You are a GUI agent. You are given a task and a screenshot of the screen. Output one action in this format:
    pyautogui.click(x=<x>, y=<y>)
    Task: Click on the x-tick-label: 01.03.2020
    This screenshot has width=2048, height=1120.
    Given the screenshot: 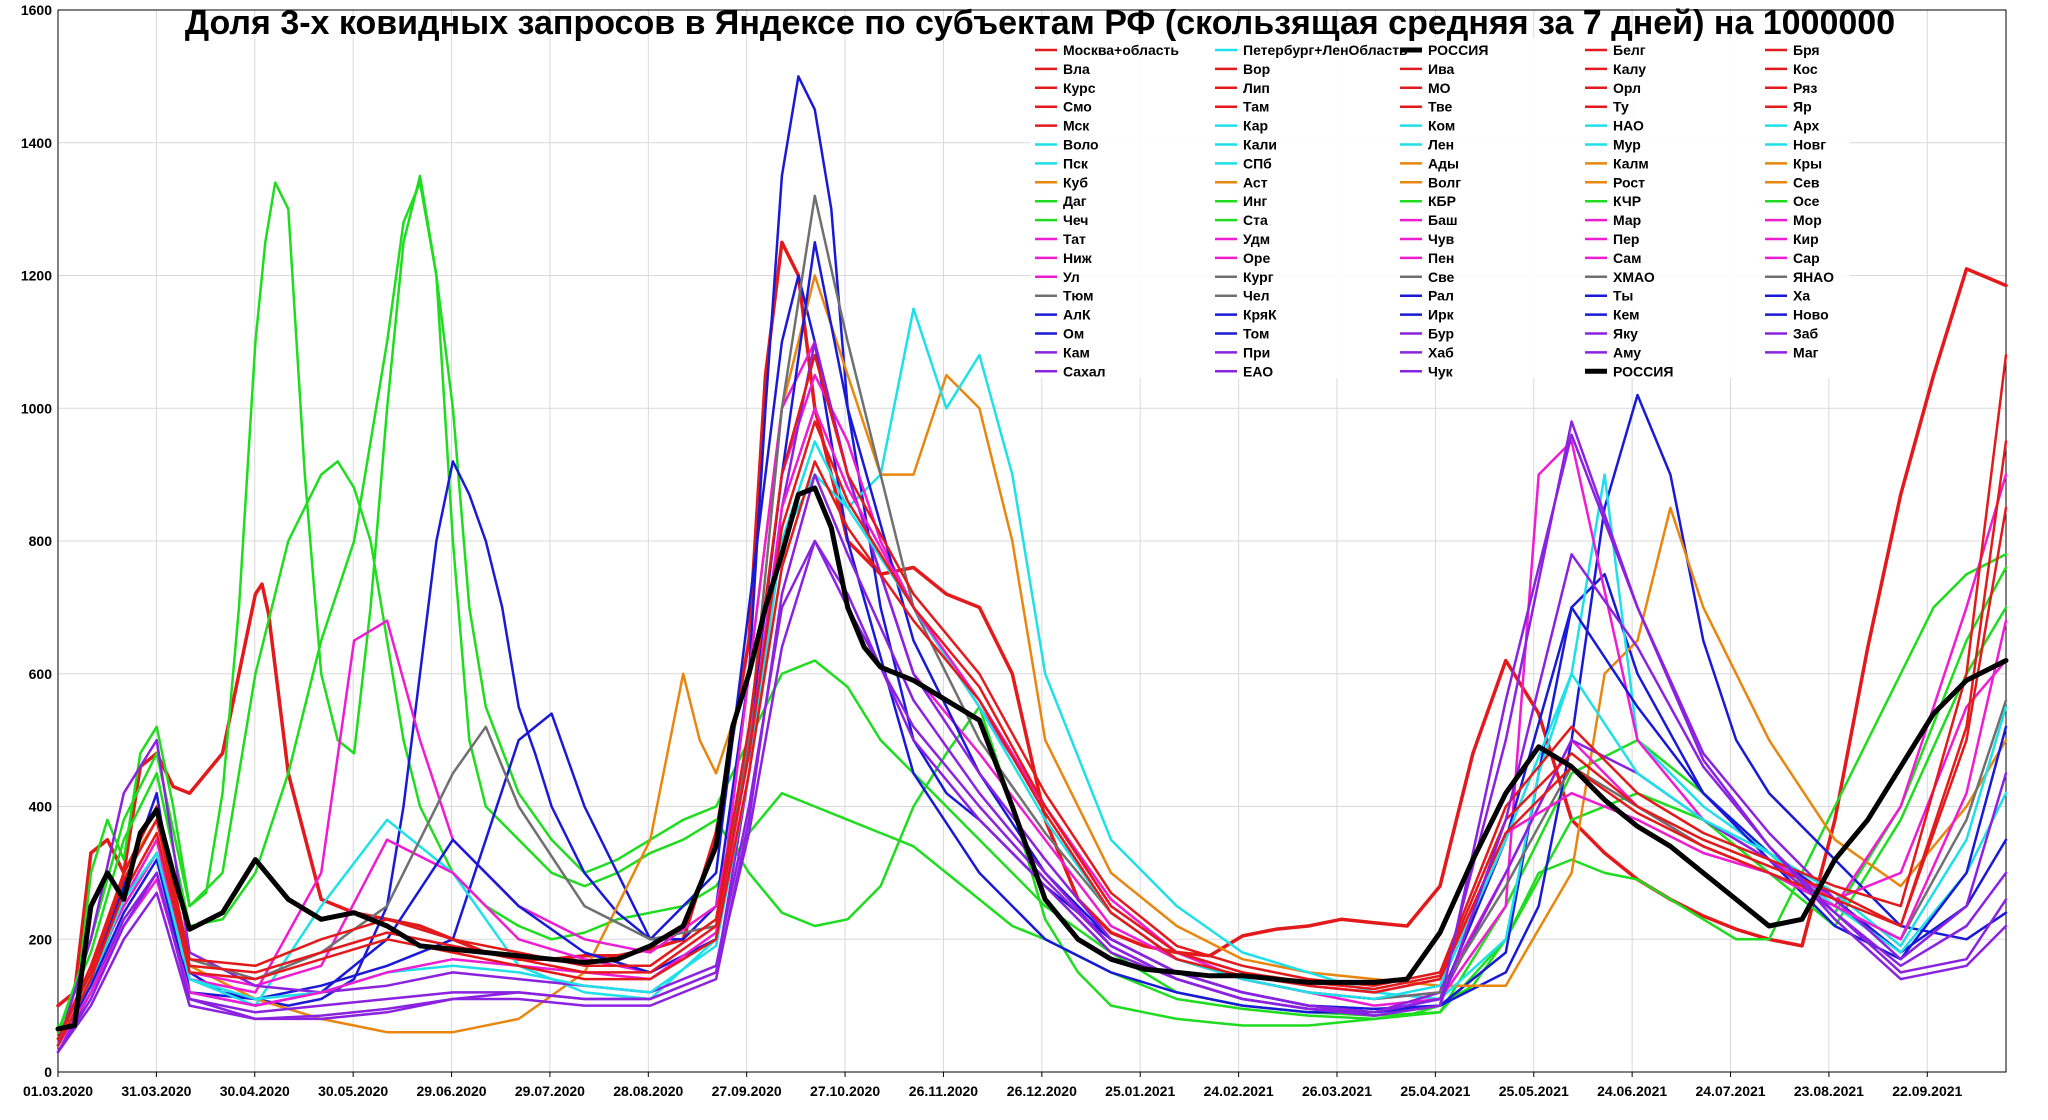 What is the action you would take?
    pyautogui.click(x=58, y=1091)
    